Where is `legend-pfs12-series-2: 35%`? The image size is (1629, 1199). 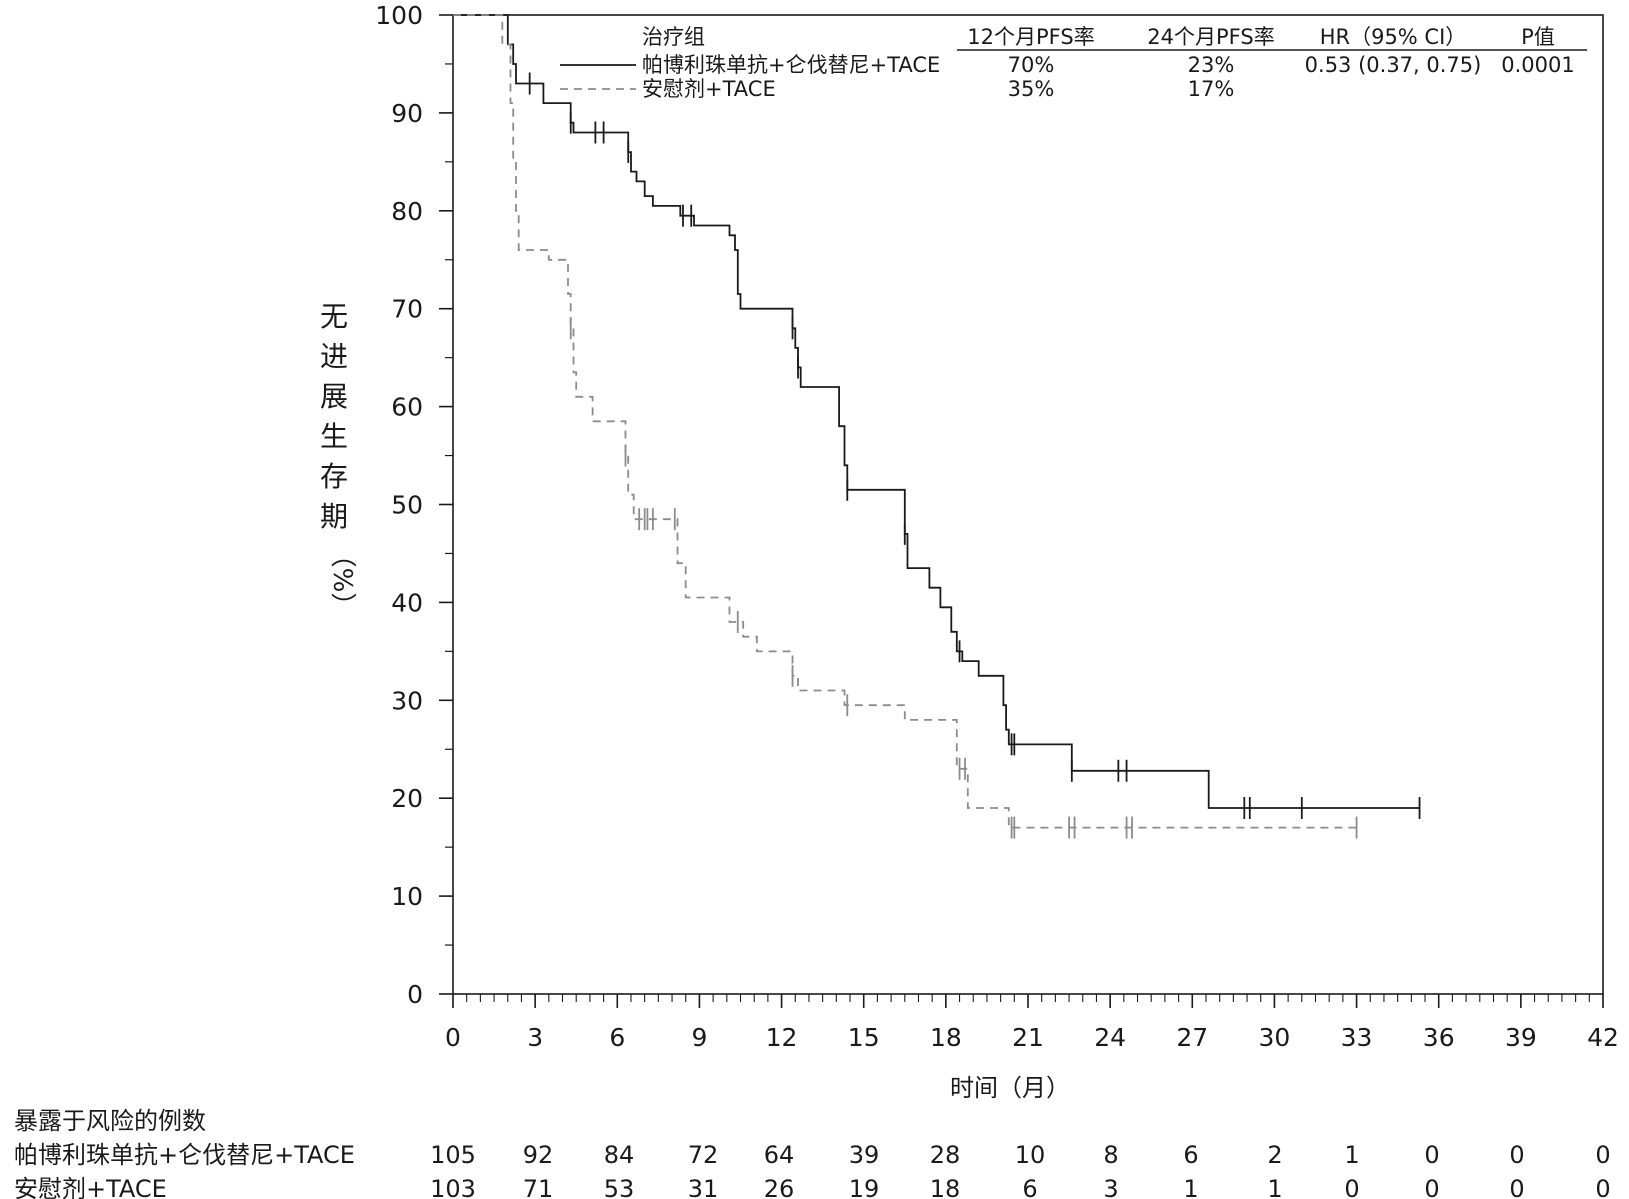 legend-pfs12-series-2: 35% is located at coordinates (1031, 89).